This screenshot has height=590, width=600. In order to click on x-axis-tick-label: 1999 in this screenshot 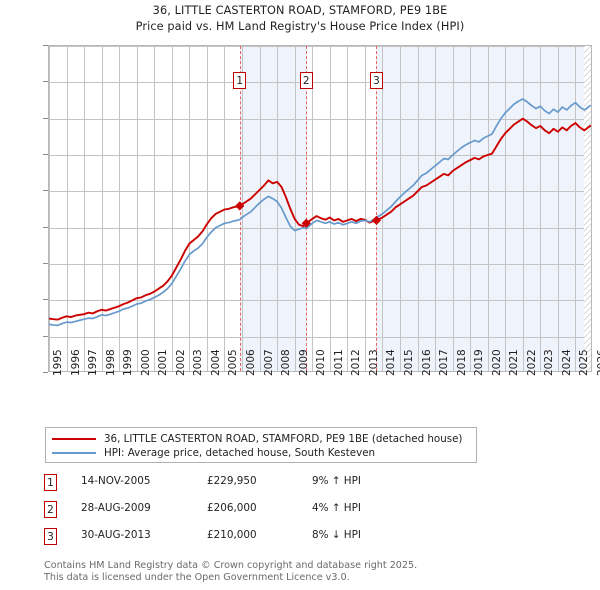, I will do `click(128, 362)`.